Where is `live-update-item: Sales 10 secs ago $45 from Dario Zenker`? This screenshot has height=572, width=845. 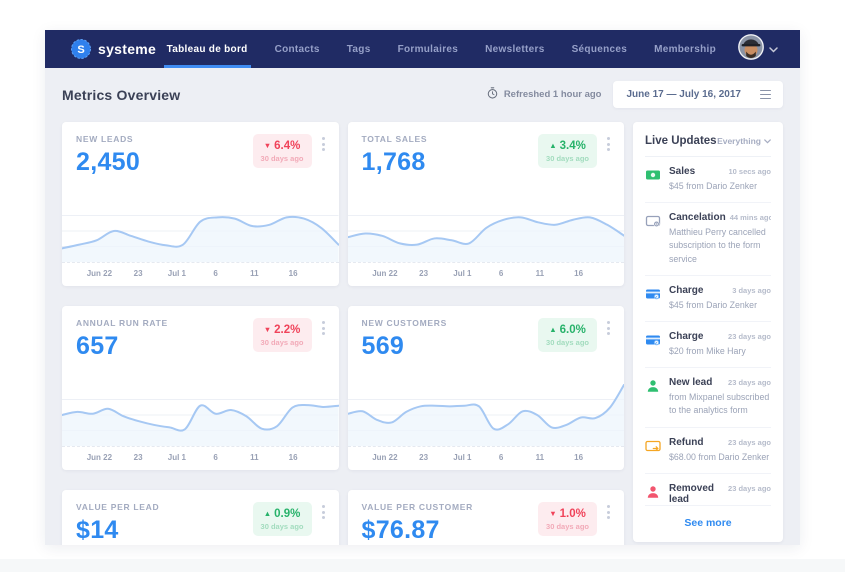 live-update-item: Sales 10 secs ago $45 from Dario Zenker is located at coordinates (708, 180).